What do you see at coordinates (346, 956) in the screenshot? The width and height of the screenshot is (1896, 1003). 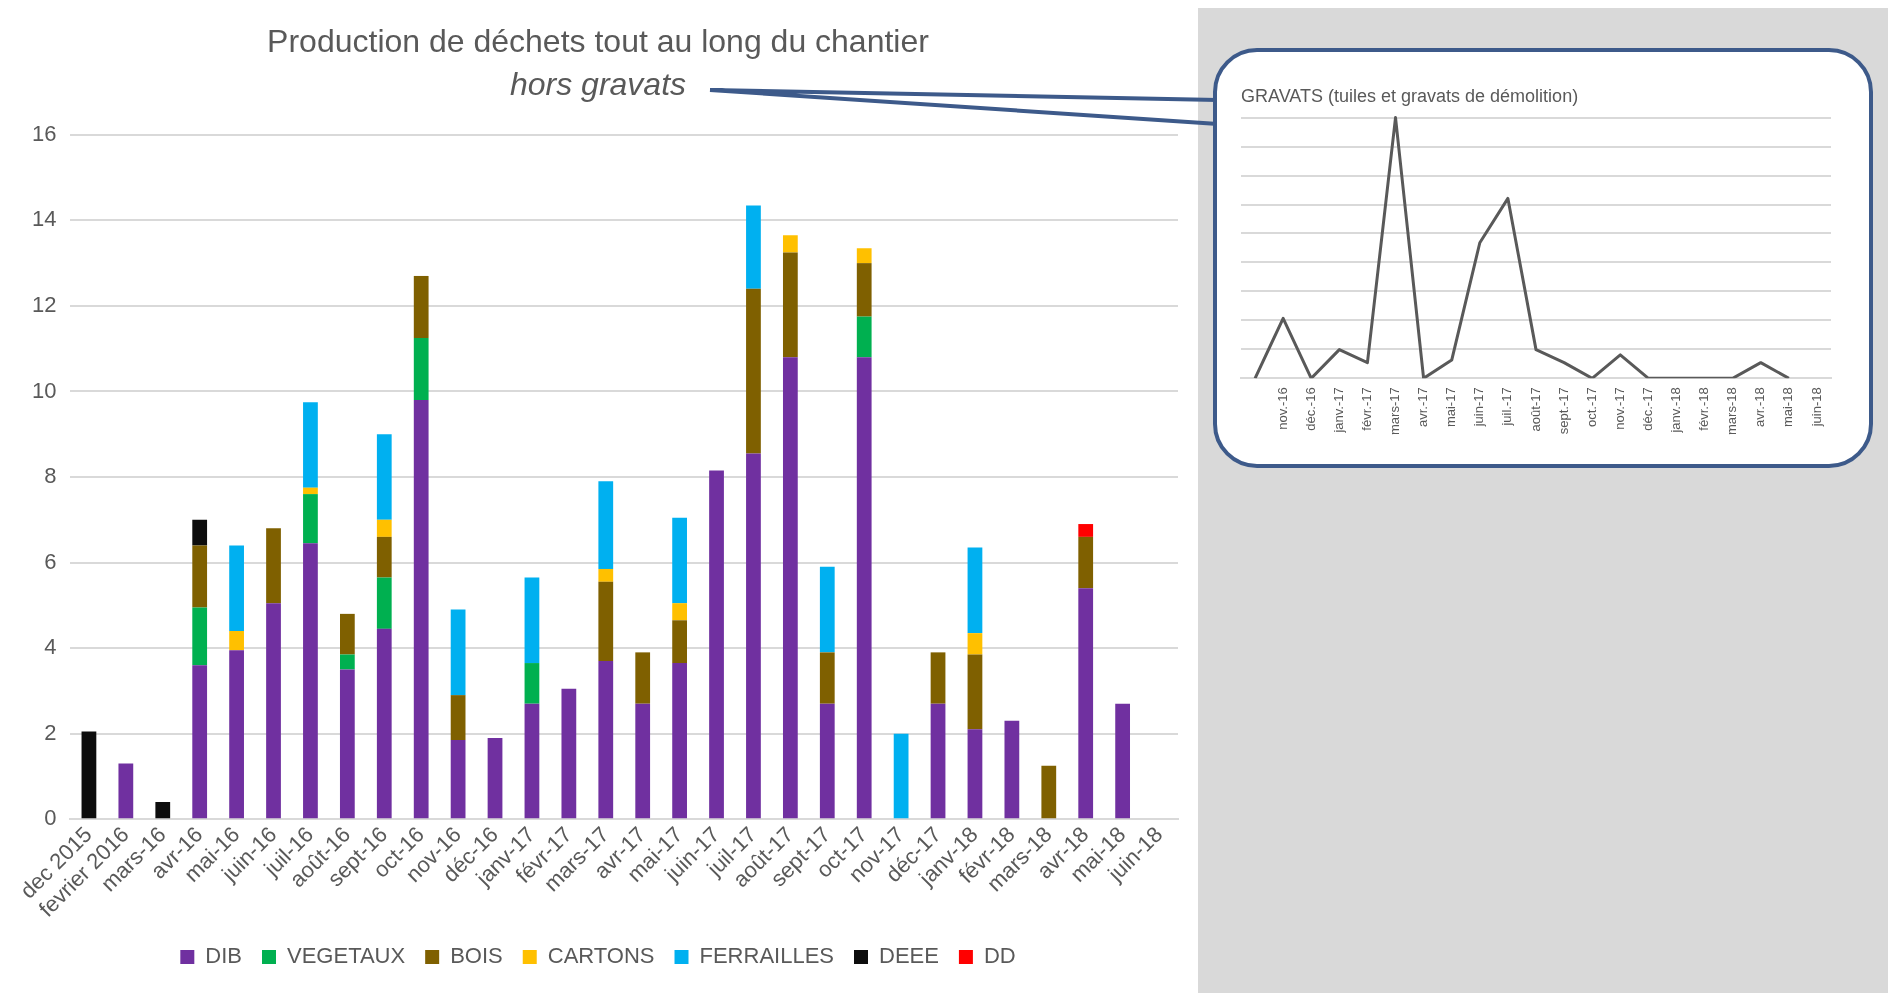 I see `legend-label: VEGETAUX` at bounding box center [346, 956].